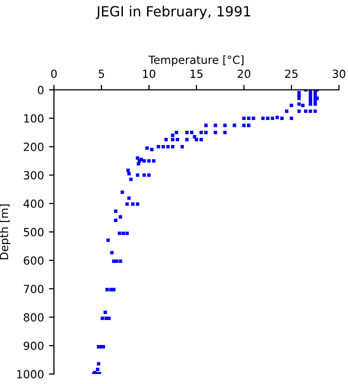 Image resolution: width=348 pixels, height=384 pixels. What do you see at coordinates (196, 60) in the screenshot?
I see `x-axis-title: Temperature [°C]` at bounding box center [196, 60].